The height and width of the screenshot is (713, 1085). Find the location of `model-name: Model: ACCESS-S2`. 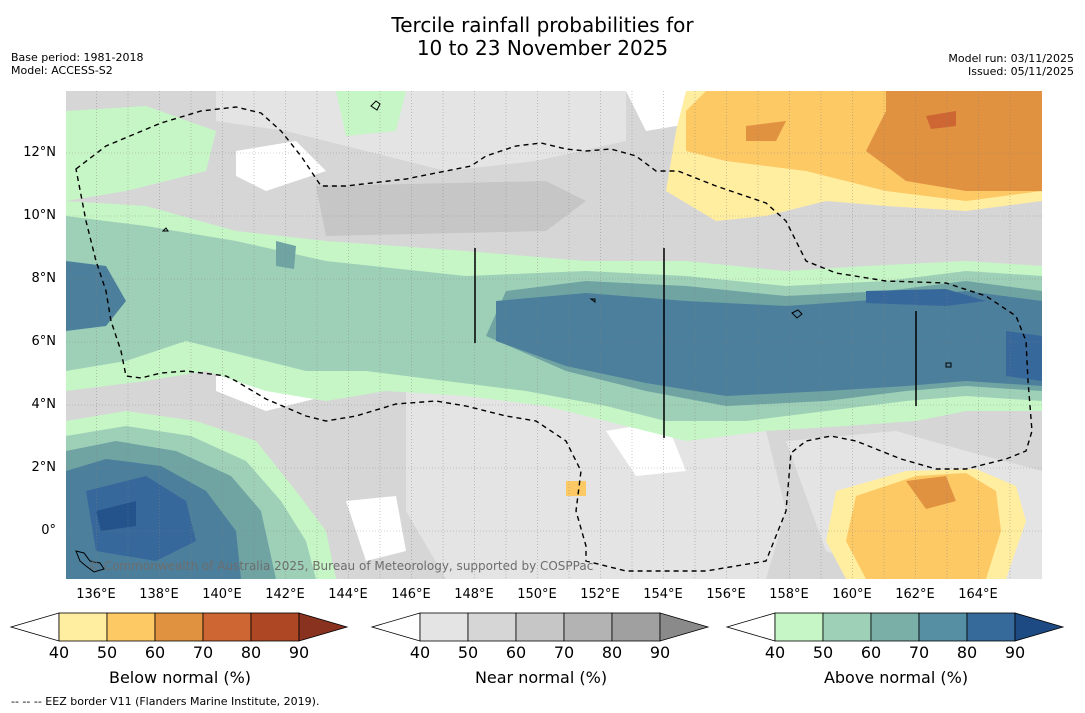

model-name: Model: ACCESS-S2 is located at coordinates (62, 70).